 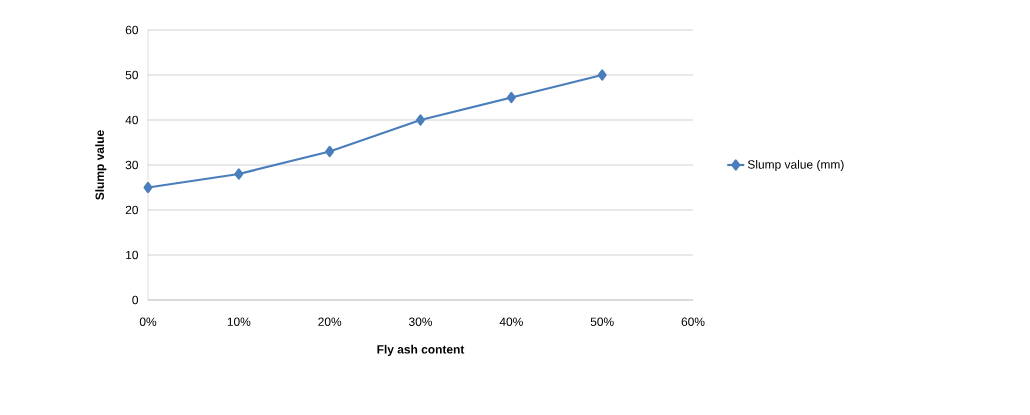 I want to click on x-tick-label: 0%, so click(x=148, y=321).